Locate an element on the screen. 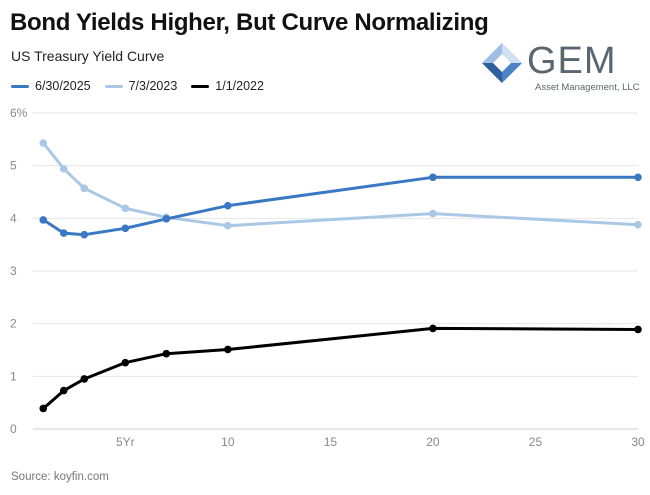 The height and width of the screenshot is (495, 650). logo-tagline: Asset Management, LLC is located at coordinates (587, 87).